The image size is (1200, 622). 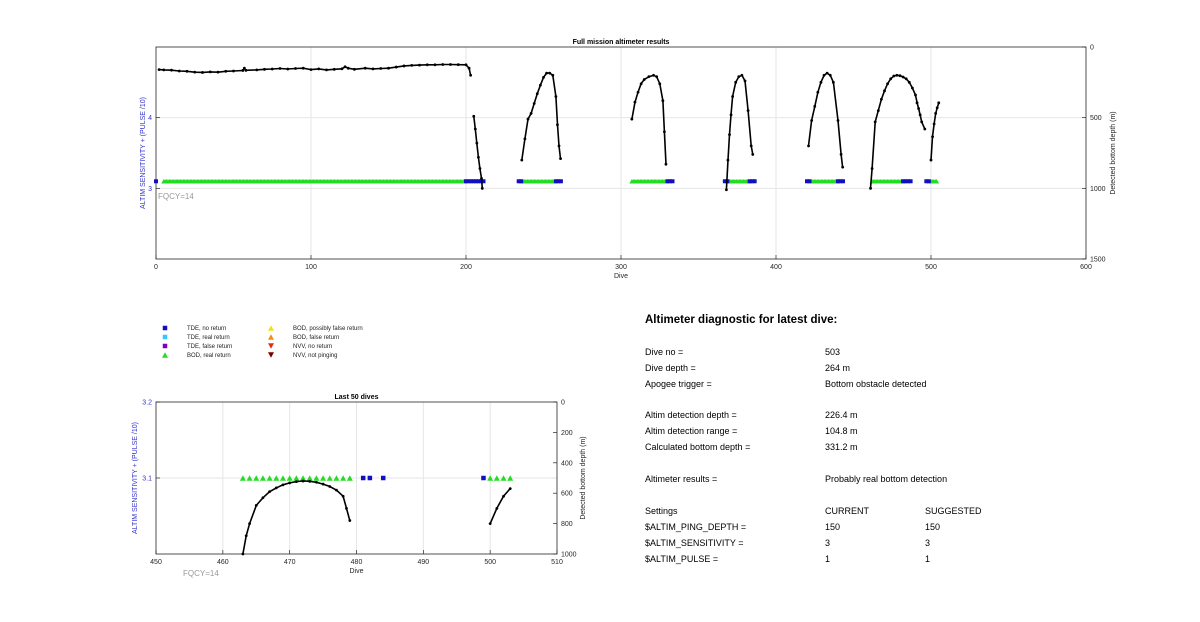 What do you see at coordinates (356, 478) in the screenshot?
I see `plot-frame` at bounding box center [356, 478].